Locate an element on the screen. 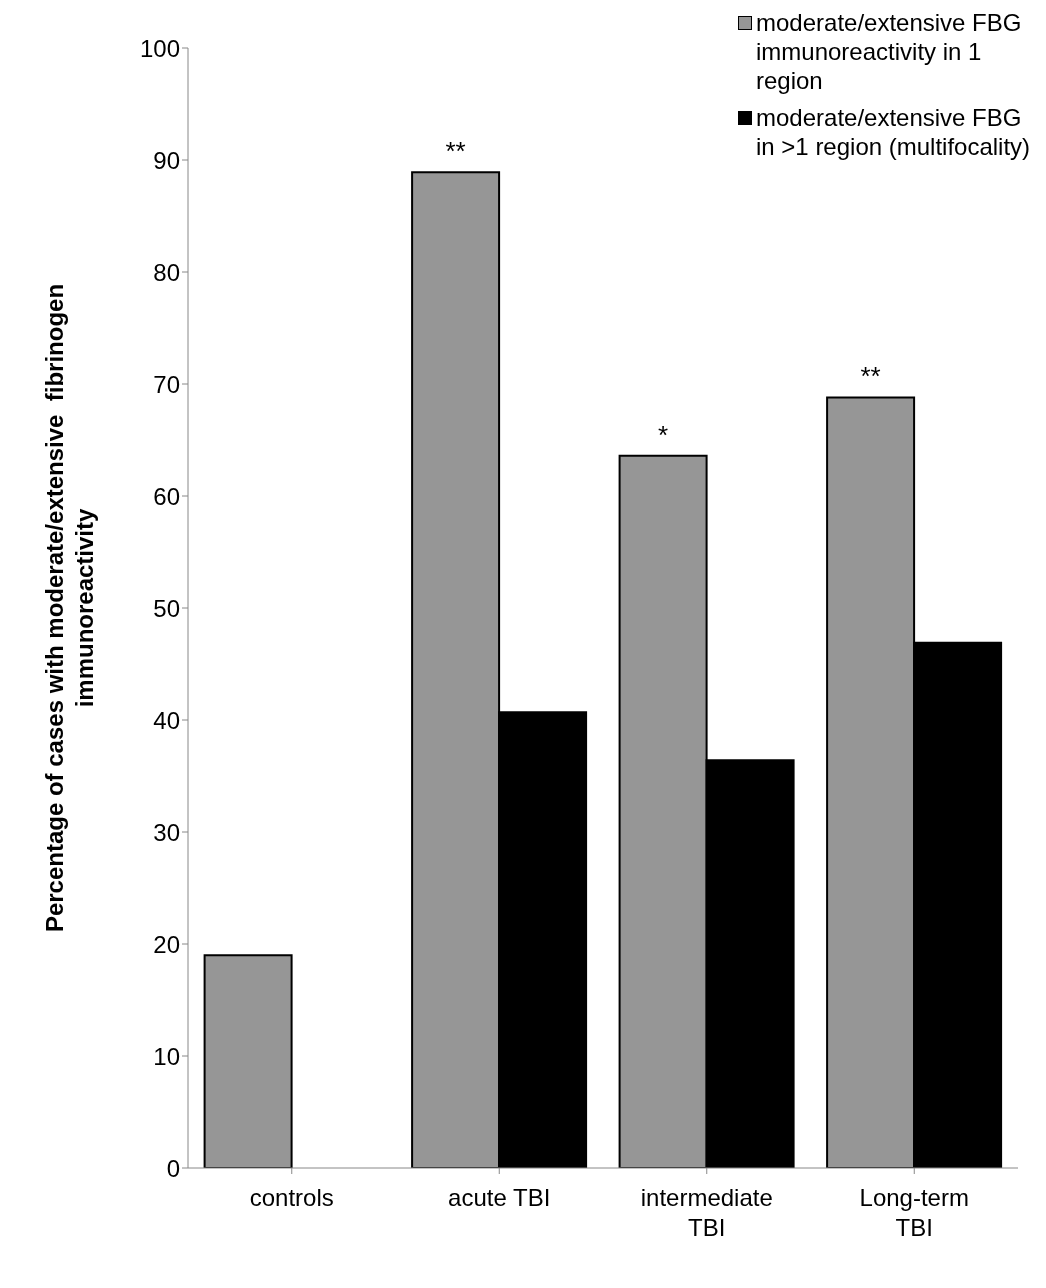  annotation: * is located at coordinates (663, 434).